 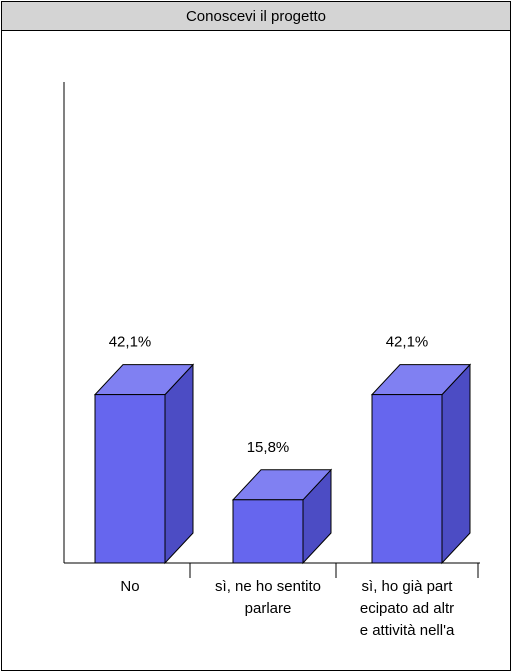 I want to click on x-tick-label: sì, ne ho sentito, so click(x=268, y=586).